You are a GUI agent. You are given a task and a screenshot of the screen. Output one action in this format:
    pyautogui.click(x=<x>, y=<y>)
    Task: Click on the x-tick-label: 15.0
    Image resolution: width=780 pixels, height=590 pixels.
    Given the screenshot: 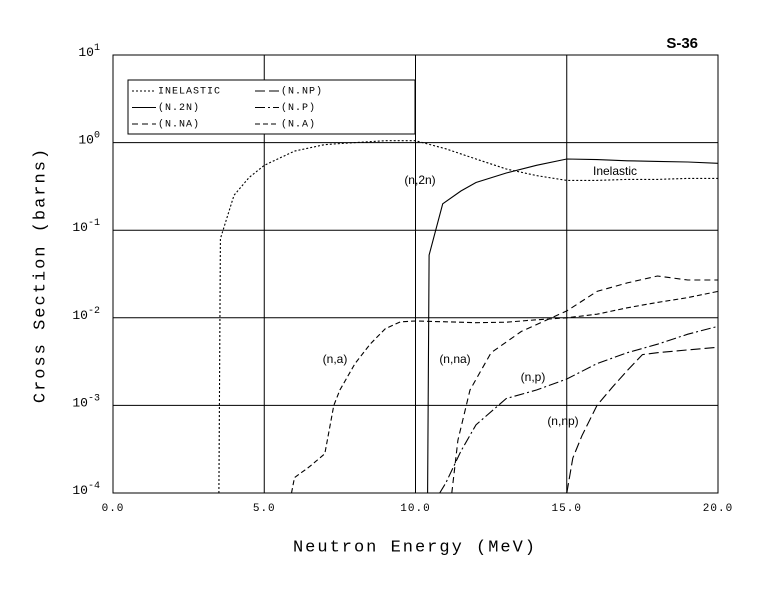 What is the action you would take?
    pyautogui.click(x=567, y=509)
    